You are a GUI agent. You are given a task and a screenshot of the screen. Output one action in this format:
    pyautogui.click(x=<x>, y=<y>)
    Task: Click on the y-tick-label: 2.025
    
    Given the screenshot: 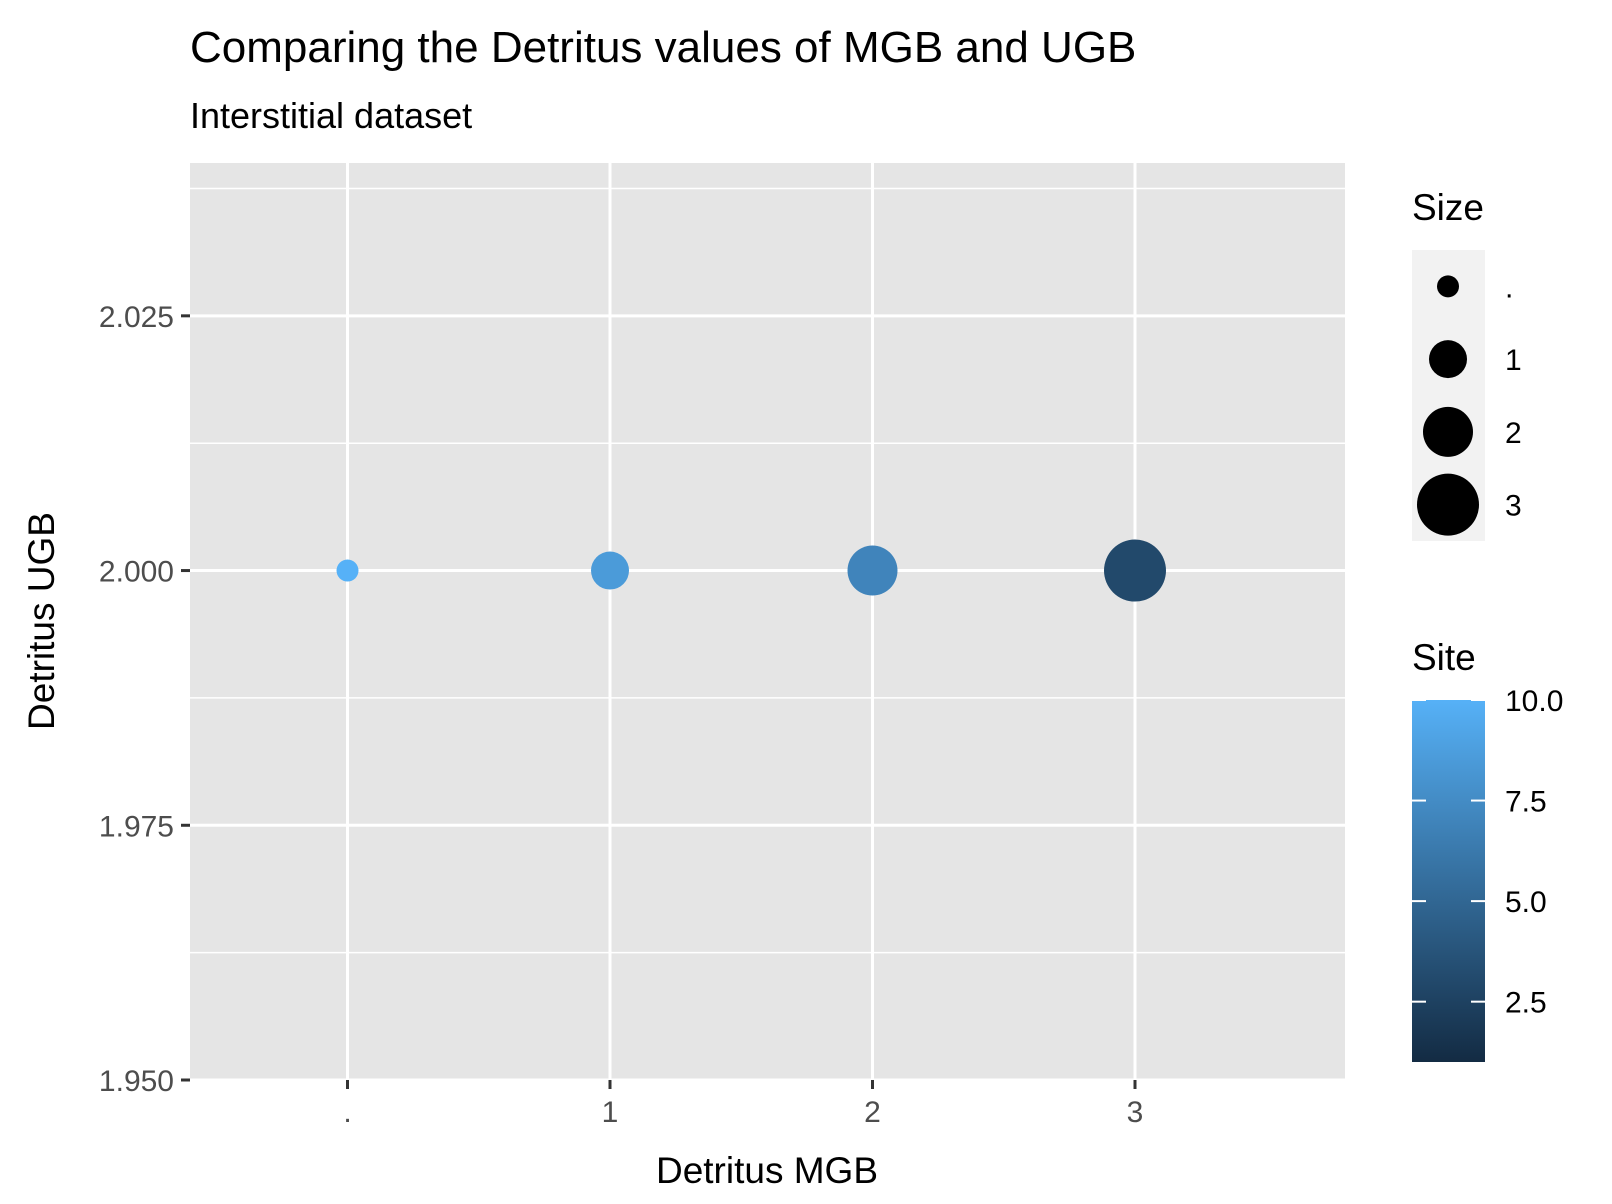 What is the action you would take?
    pyautogui.click(x=136, y=317)
    